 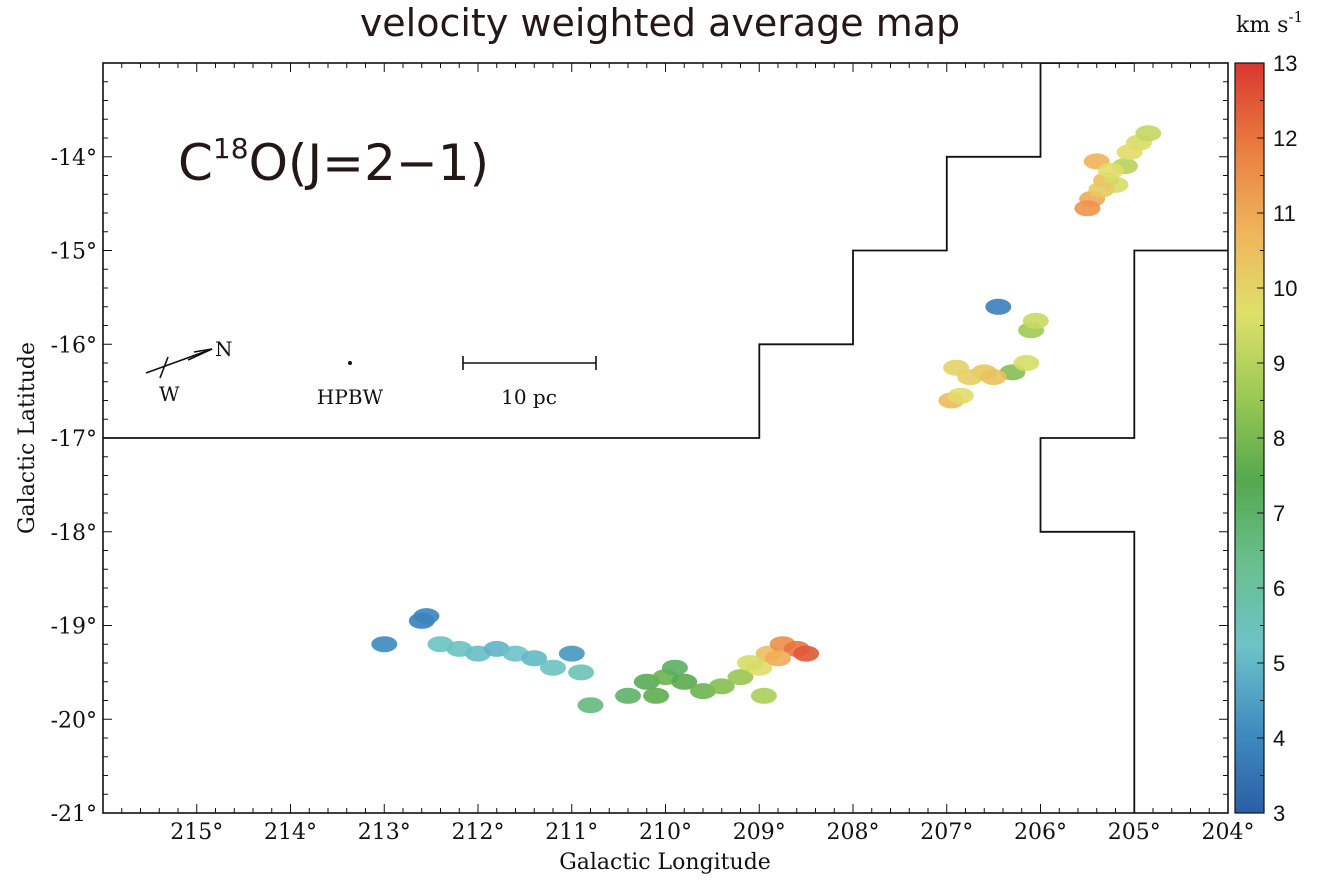 What do you see at coordinates (1279, 738) in the screenshot?
I see `colorbar-tick-label: 4` at bounding box center [1279, 738].